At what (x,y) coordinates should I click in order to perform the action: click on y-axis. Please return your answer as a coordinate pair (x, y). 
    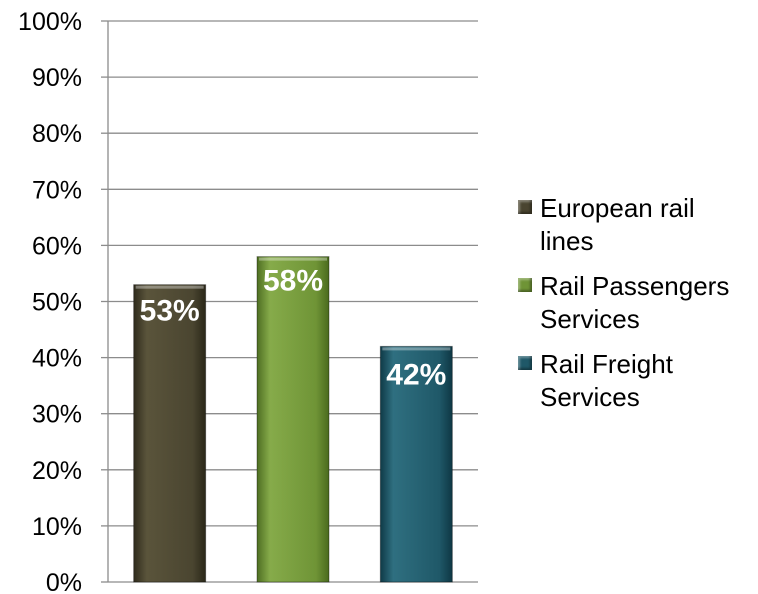
    Looking at the image, I should click on (105, 301).